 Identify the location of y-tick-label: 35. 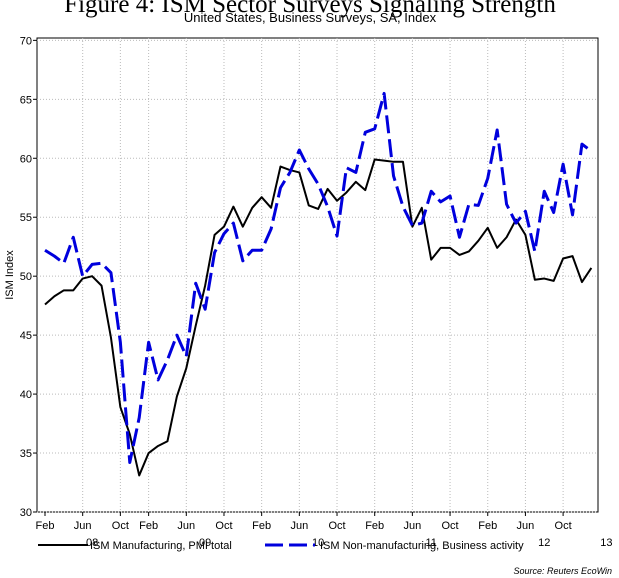
(26, 454).